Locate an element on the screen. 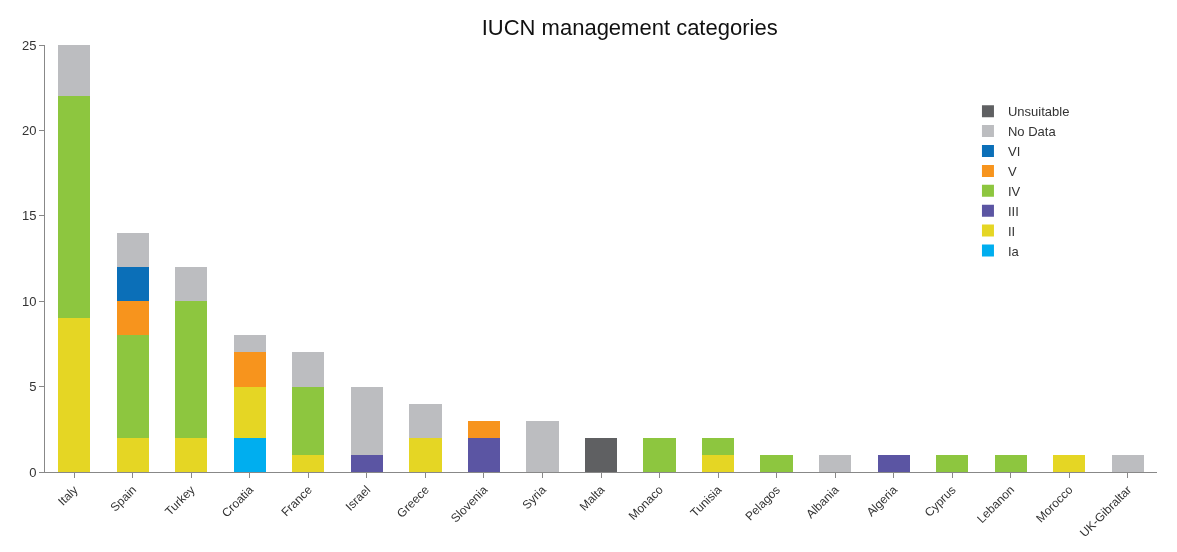  legend-label: V is located at coordinates (1012, 171).